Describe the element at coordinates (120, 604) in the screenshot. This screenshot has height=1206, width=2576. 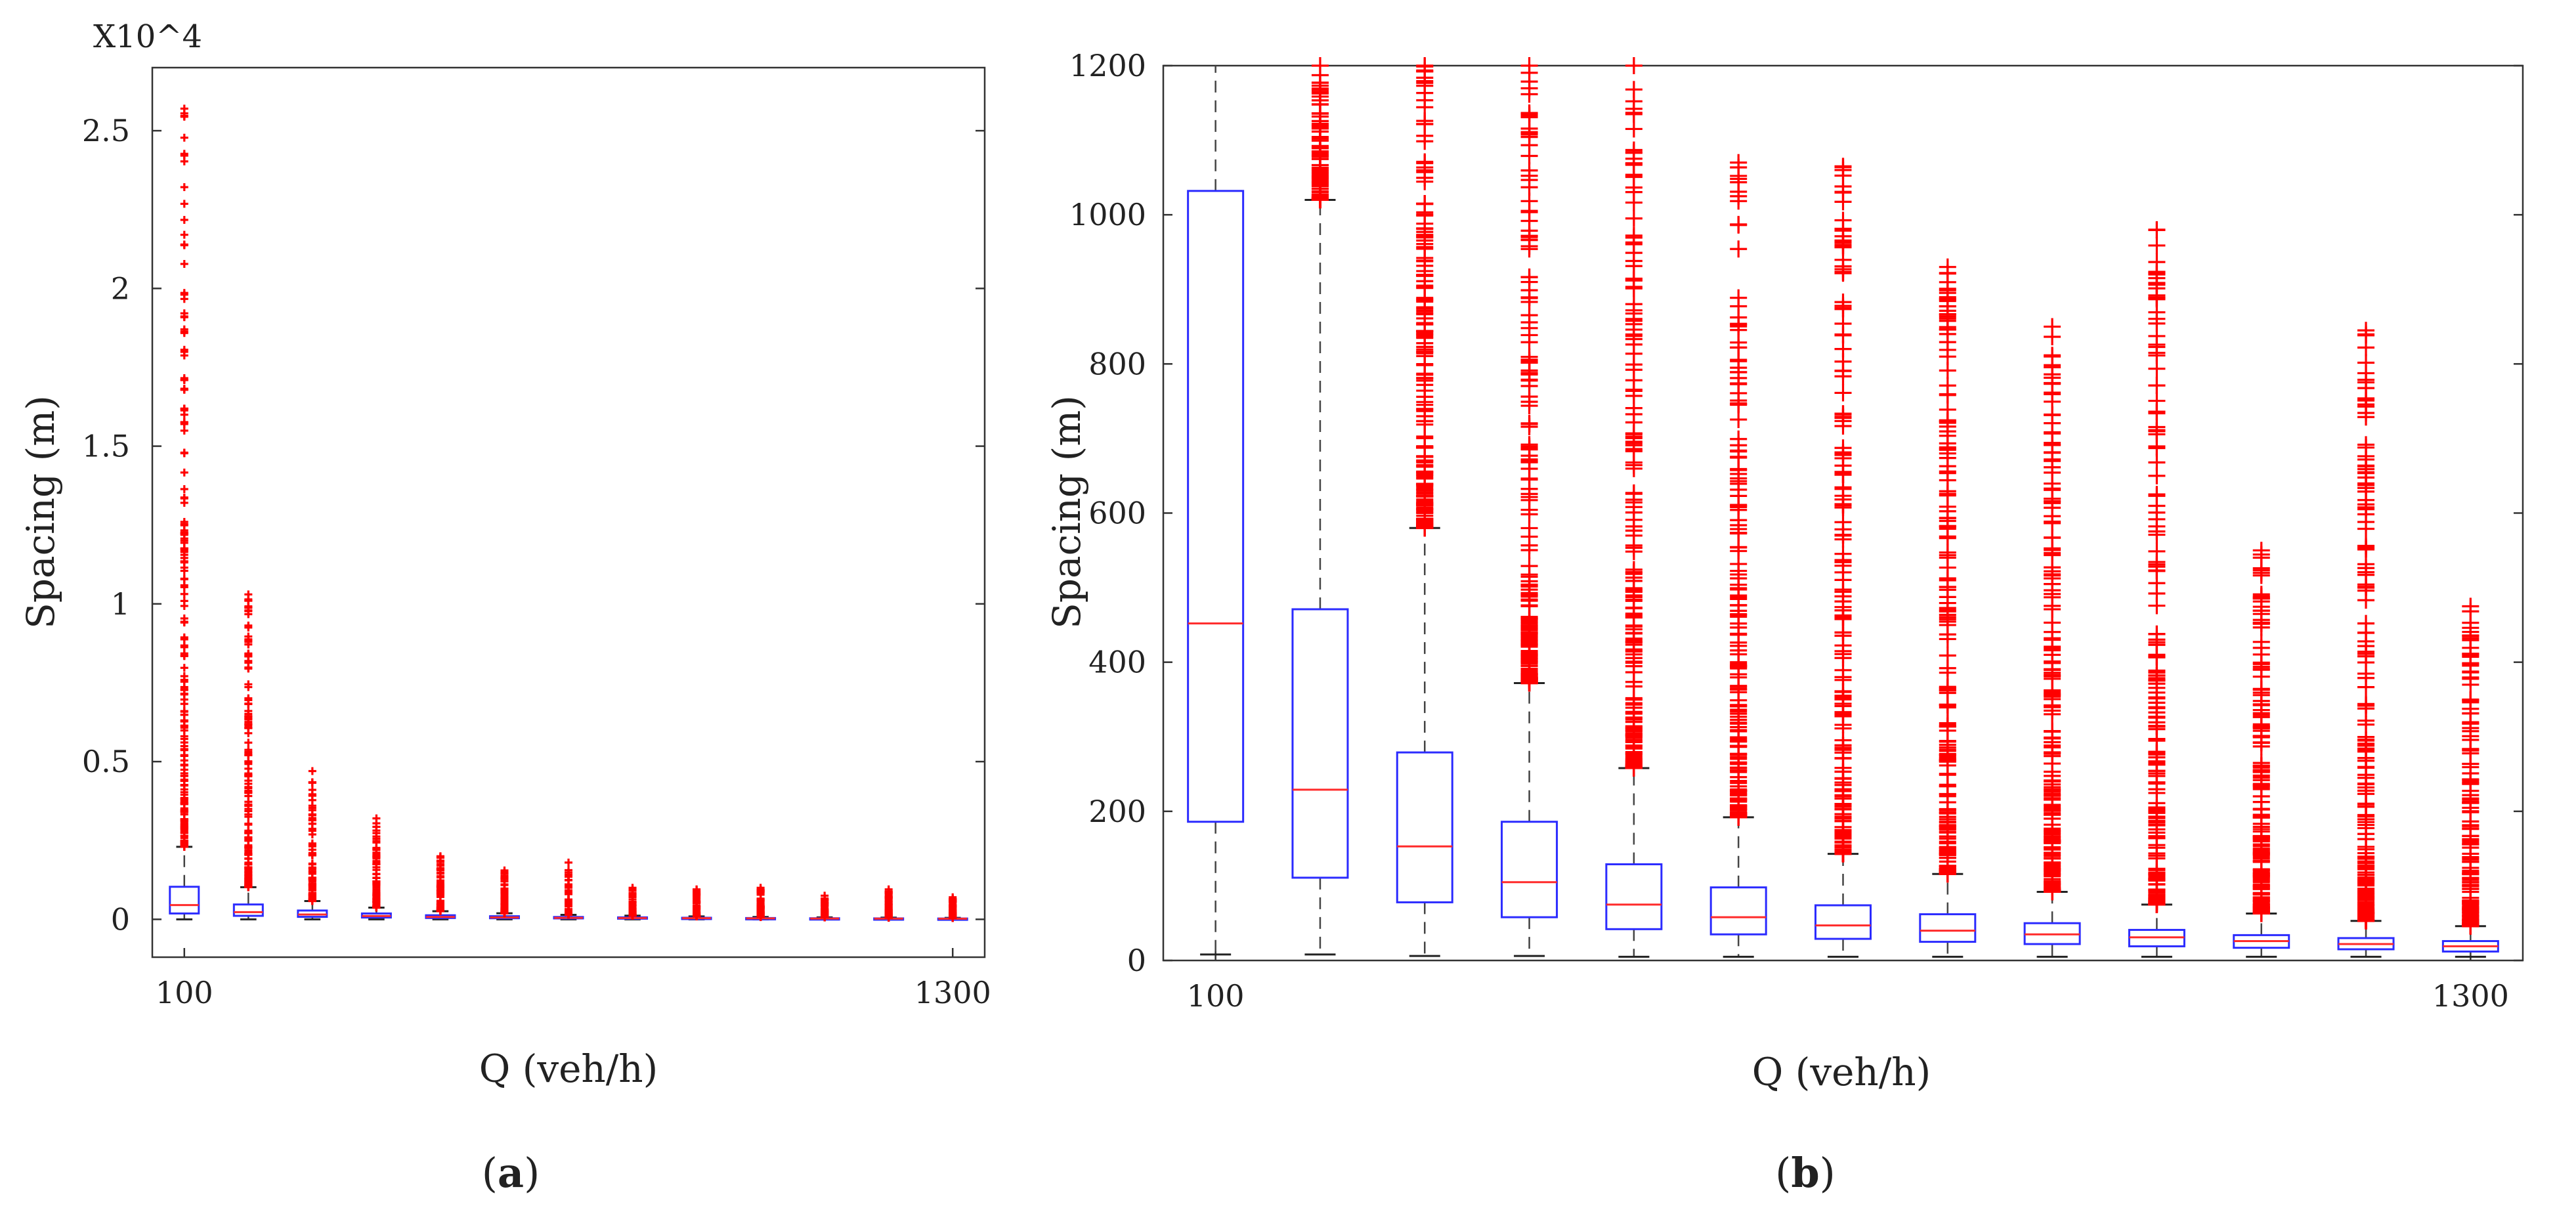
I see `y-tick-label: 1` at that location.